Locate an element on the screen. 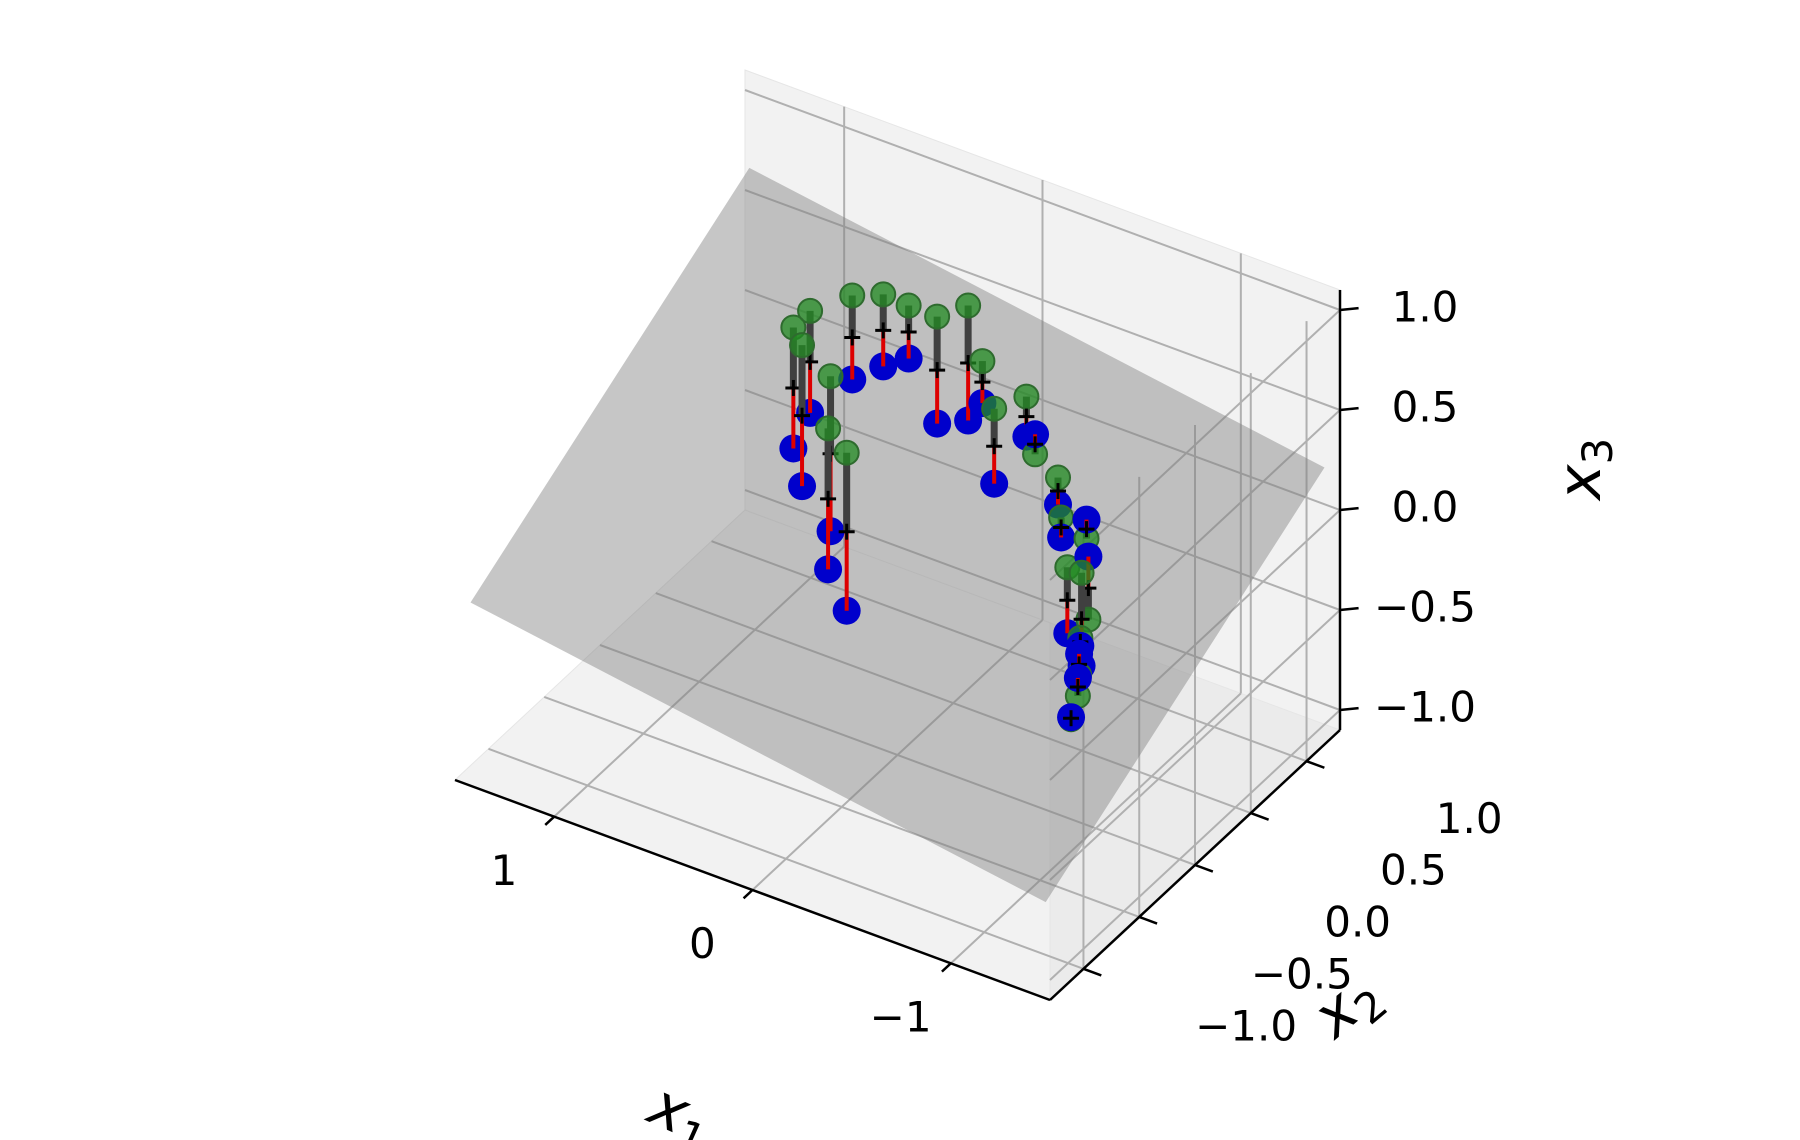 This screenshot has width=1800, height=1140. x-tick-label: −1 is located at coordinates (901, 1017).